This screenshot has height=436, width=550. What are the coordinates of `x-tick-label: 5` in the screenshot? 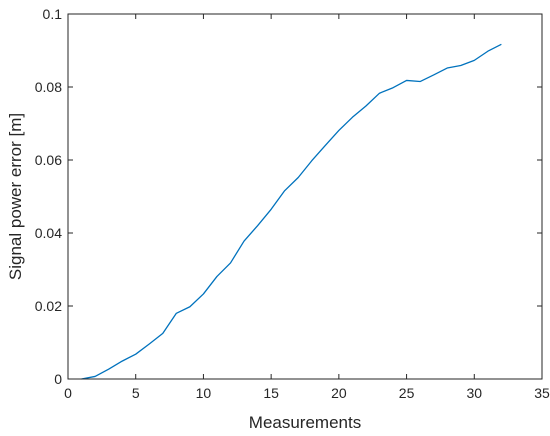 It's located at (136, 393).